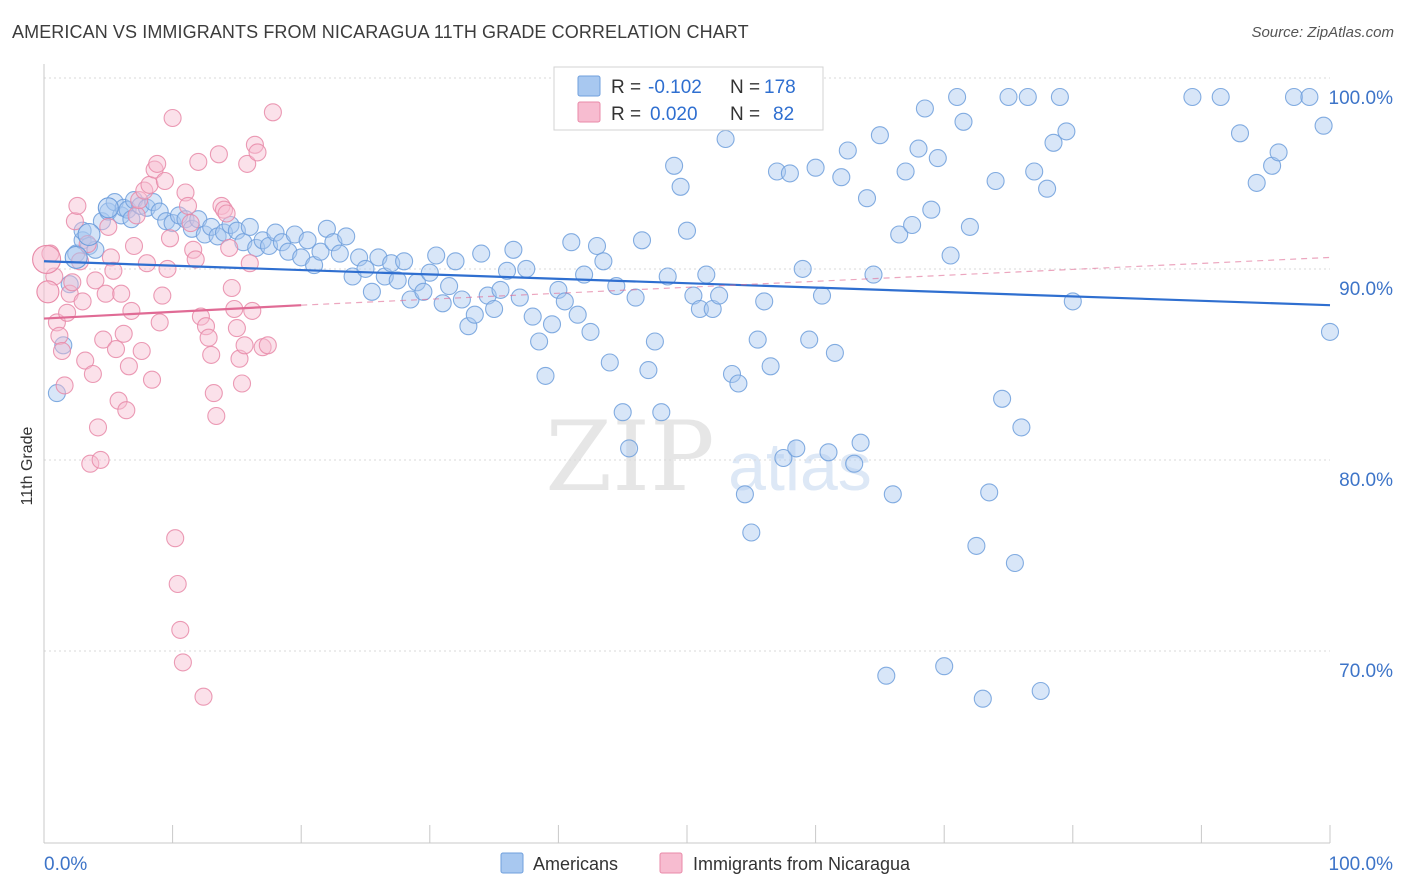  Describe the element at coordinates (626, 114) in the screenshot. I see `legend-r-label-nicaragua: R =` at that location.